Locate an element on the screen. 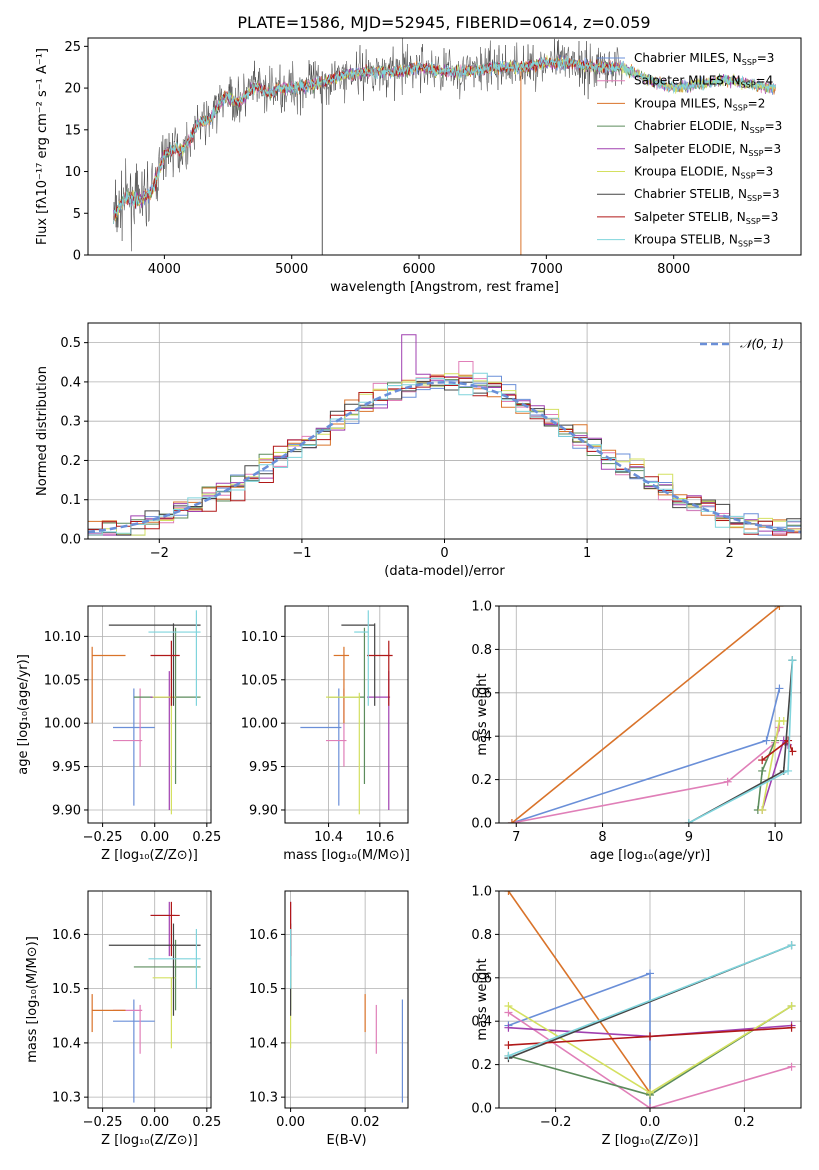 This screenshot has width=819, height=1170. age-vs-mass-grid is located at coordinates (346, 714).